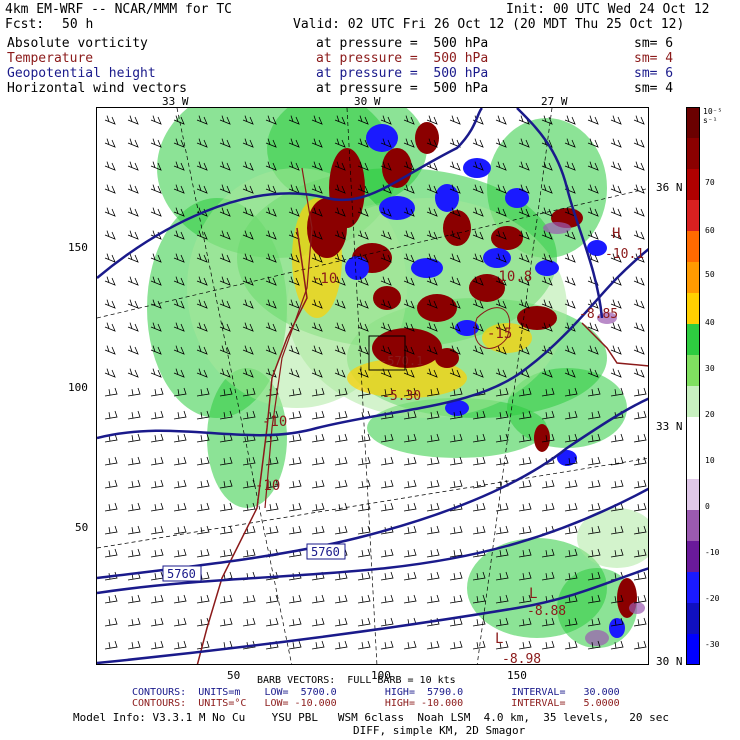 The width and height of the screenshot is (740, 740). Describe the element at coordinates (367, 101) in the screenshot. I see `longitude-label: 30 W` at that location.